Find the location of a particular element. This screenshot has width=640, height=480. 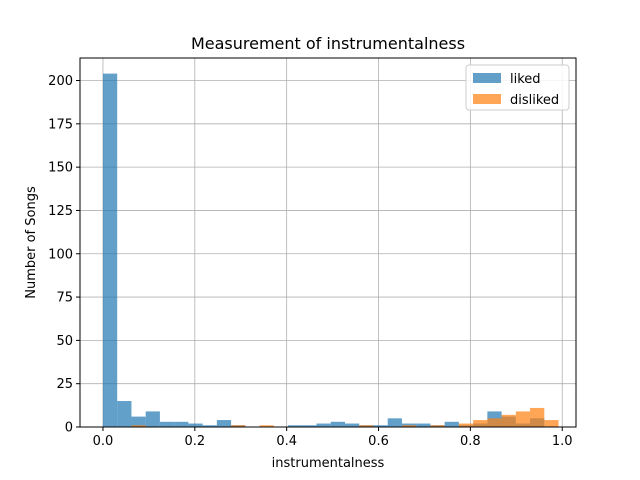

y-tick-label: 75 is located at coordinates (64, 298).